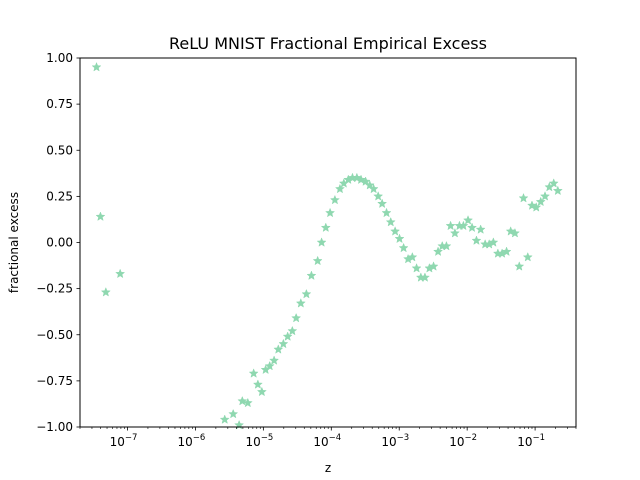  I want to click on y-tick-label: −1.00, so click(54, 427).